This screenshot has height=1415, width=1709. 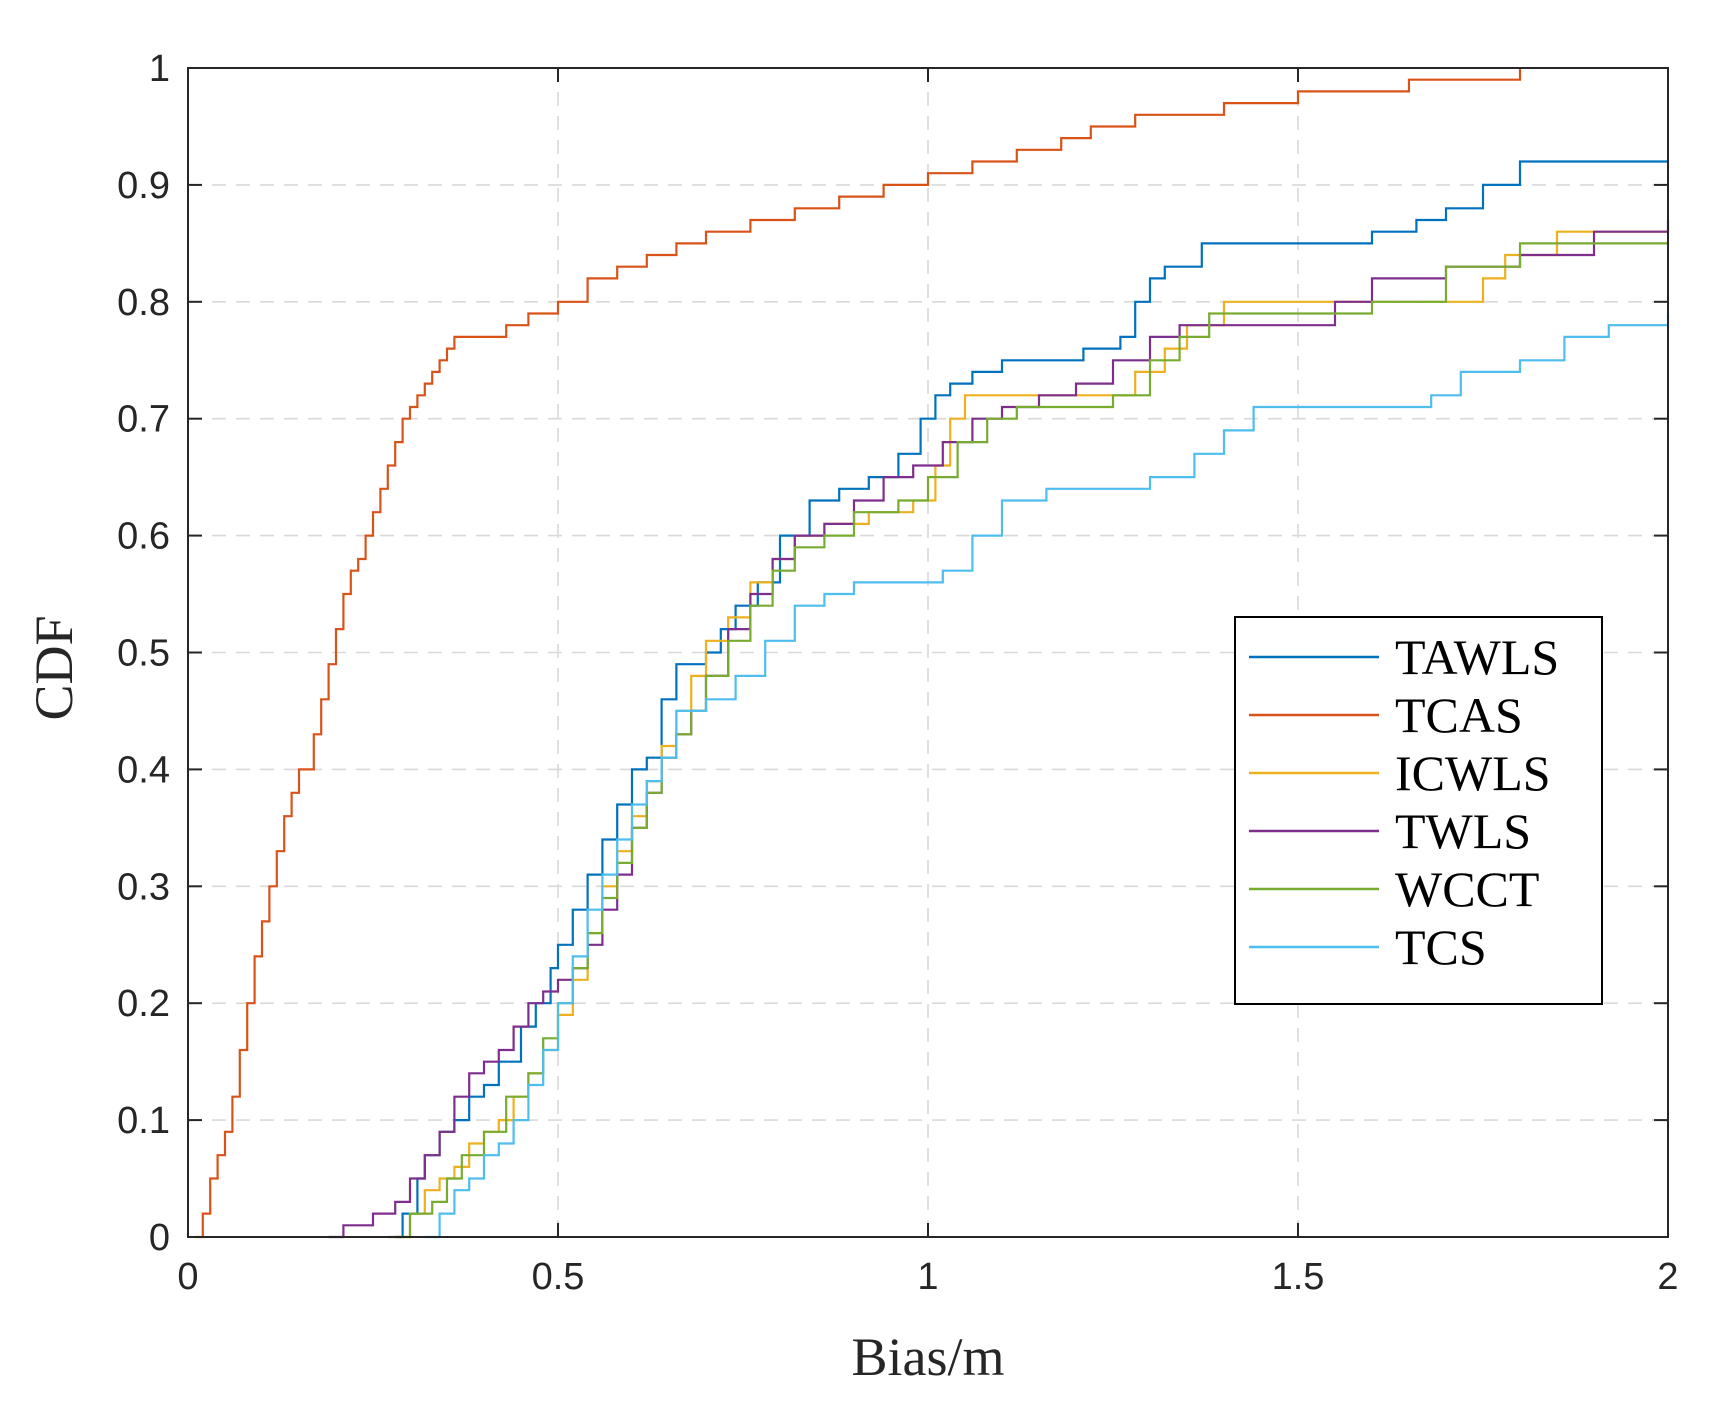 What do you see at coordinates (1463, 831) in the screenshot?
I see `legend-label-twls: TWLS` at bounding box center [1463, 831].